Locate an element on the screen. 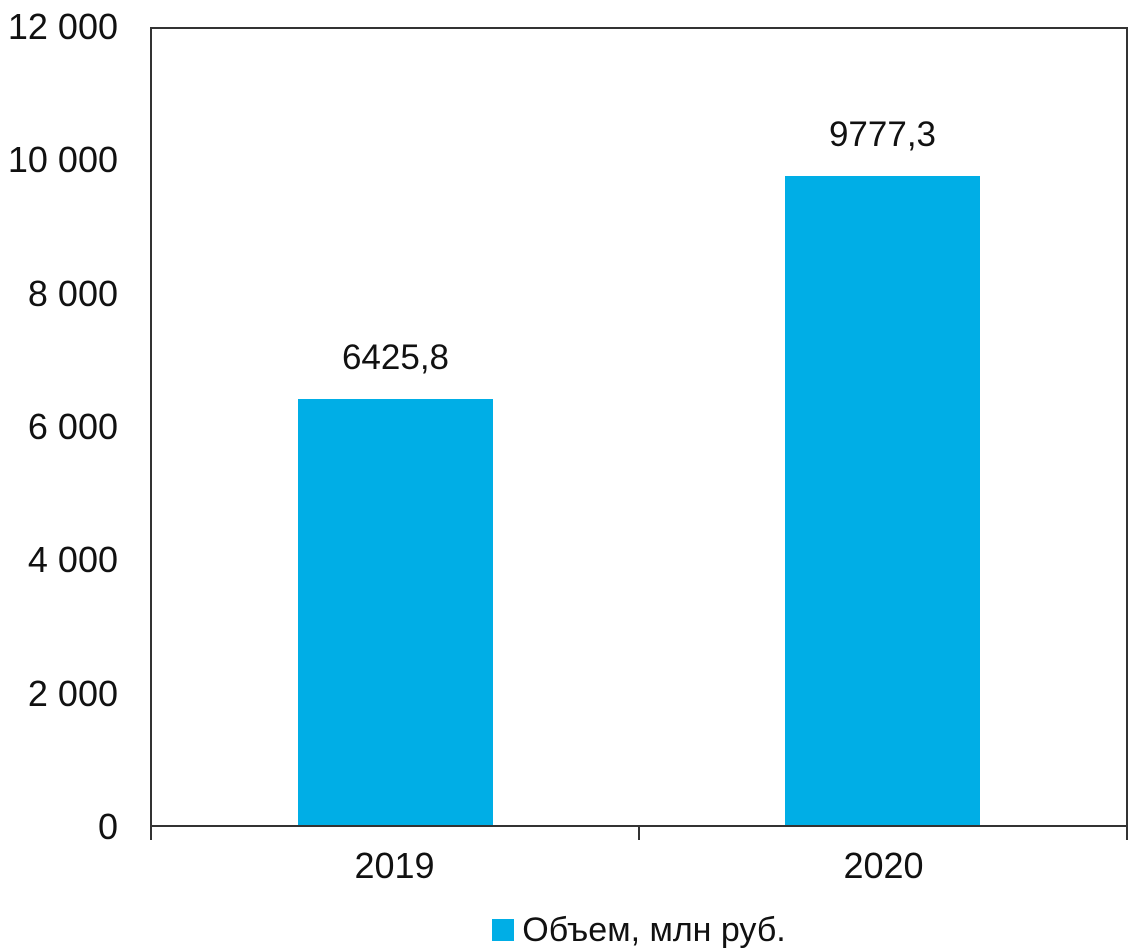 This screenshot has height=952, width=1140. y-axis-tick-label: 12 000 is located at coordinates (62, 26).